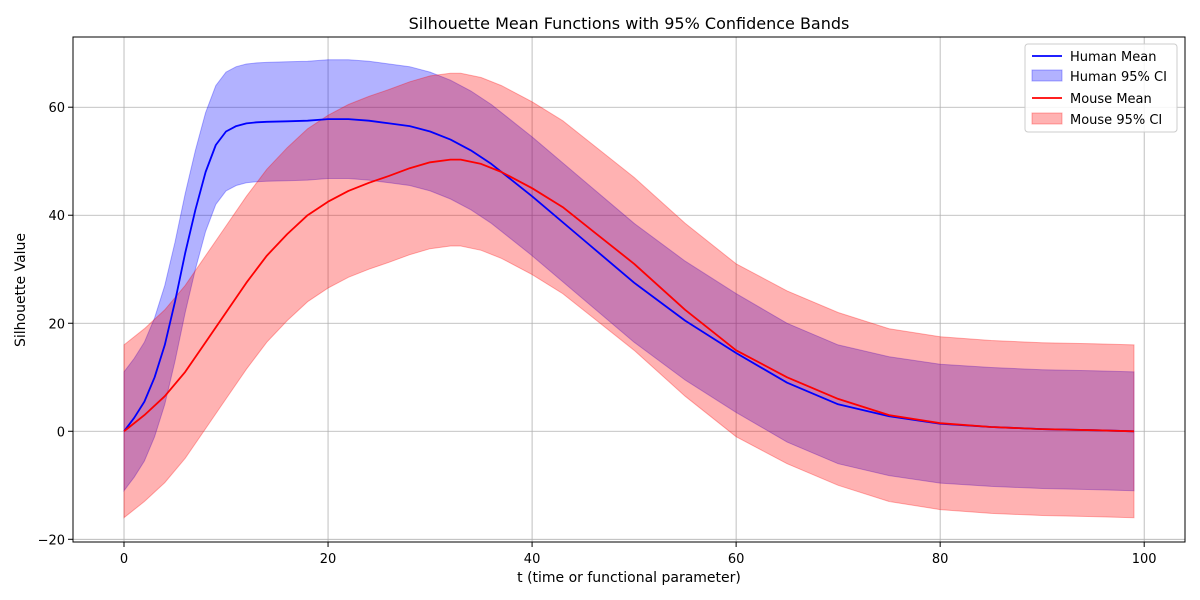 The height and width of the screenshot is (600, 1200). What do you see at coordinates (1047, 118) in the screenshot?
I see `legend-mouse-ci-swatch` at bounding box center [1047, 118].